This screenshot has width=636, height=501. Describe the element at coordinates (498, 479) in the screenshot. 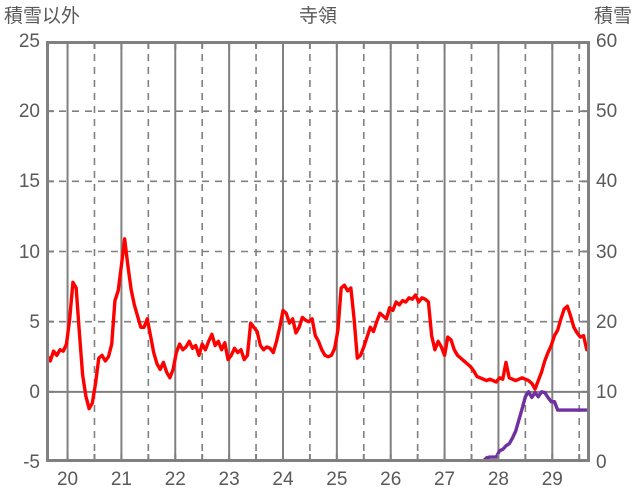

I see `x-axis-tick-label: 28` at that location.